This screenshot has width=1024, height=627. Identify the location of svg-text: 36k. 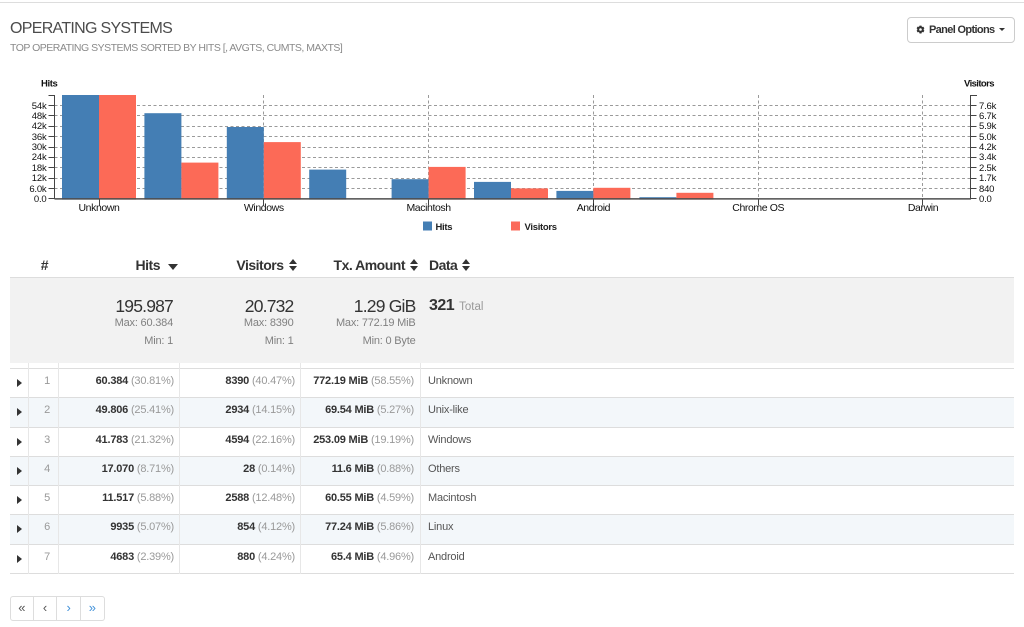
(39, 137).